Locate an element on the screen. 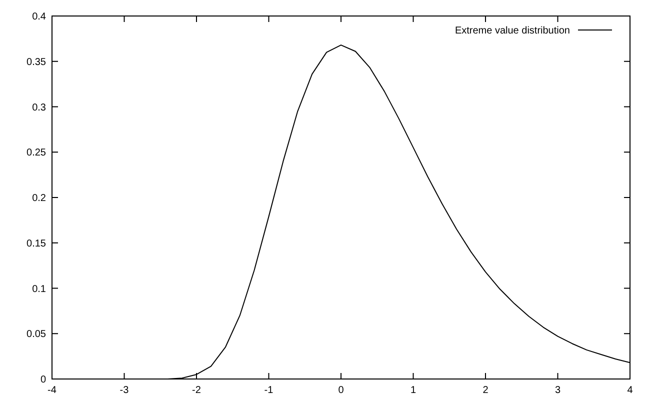  y-tick-label: 0 is located at coordinates (43, 380).